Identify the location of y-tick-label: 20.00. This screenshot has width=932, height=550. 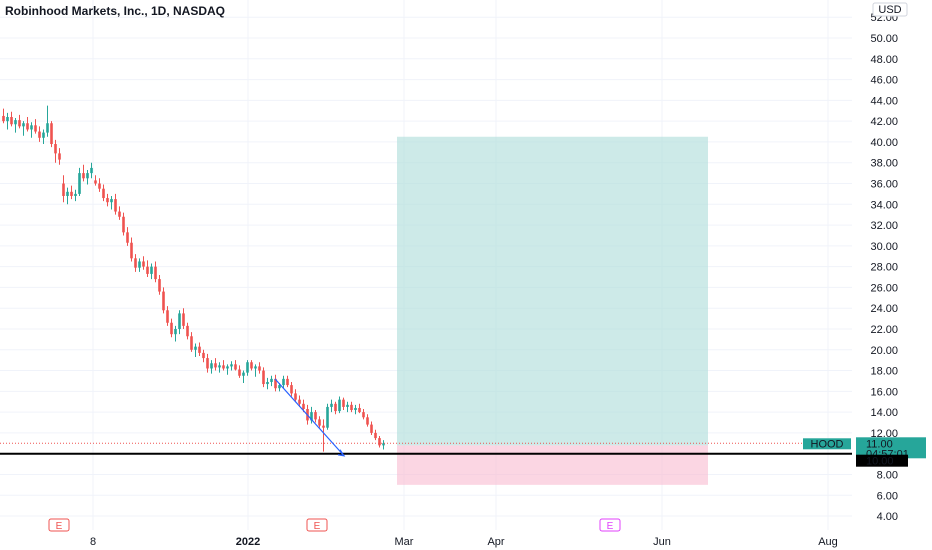
(884, 351).